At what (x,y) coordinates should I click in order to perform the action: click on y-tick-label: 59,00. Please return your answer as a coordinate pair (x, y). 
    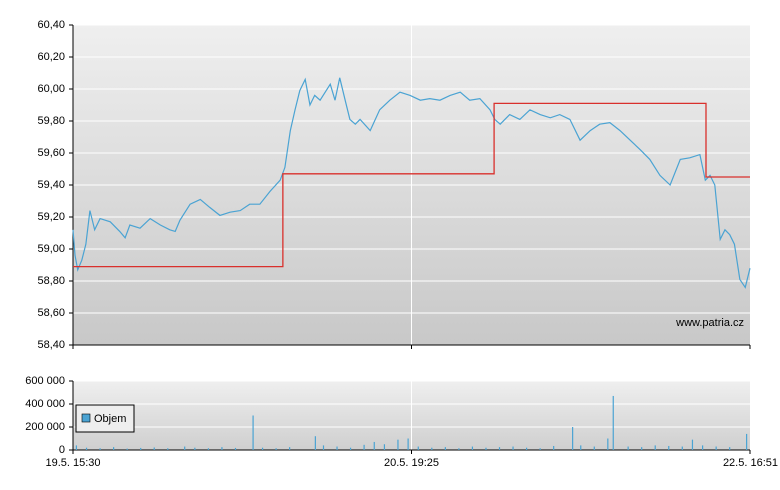
    Looking at the image, I should click on (51, 249).